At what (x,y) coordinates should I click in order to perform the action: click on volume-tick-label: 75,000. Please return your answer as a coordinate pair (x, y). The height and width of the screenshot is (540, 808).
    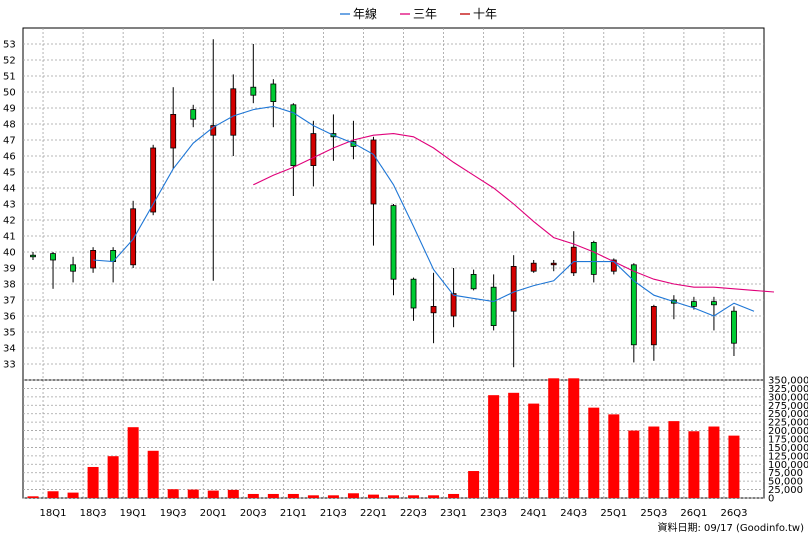
    Looking at the image, I should click on (785, 473).